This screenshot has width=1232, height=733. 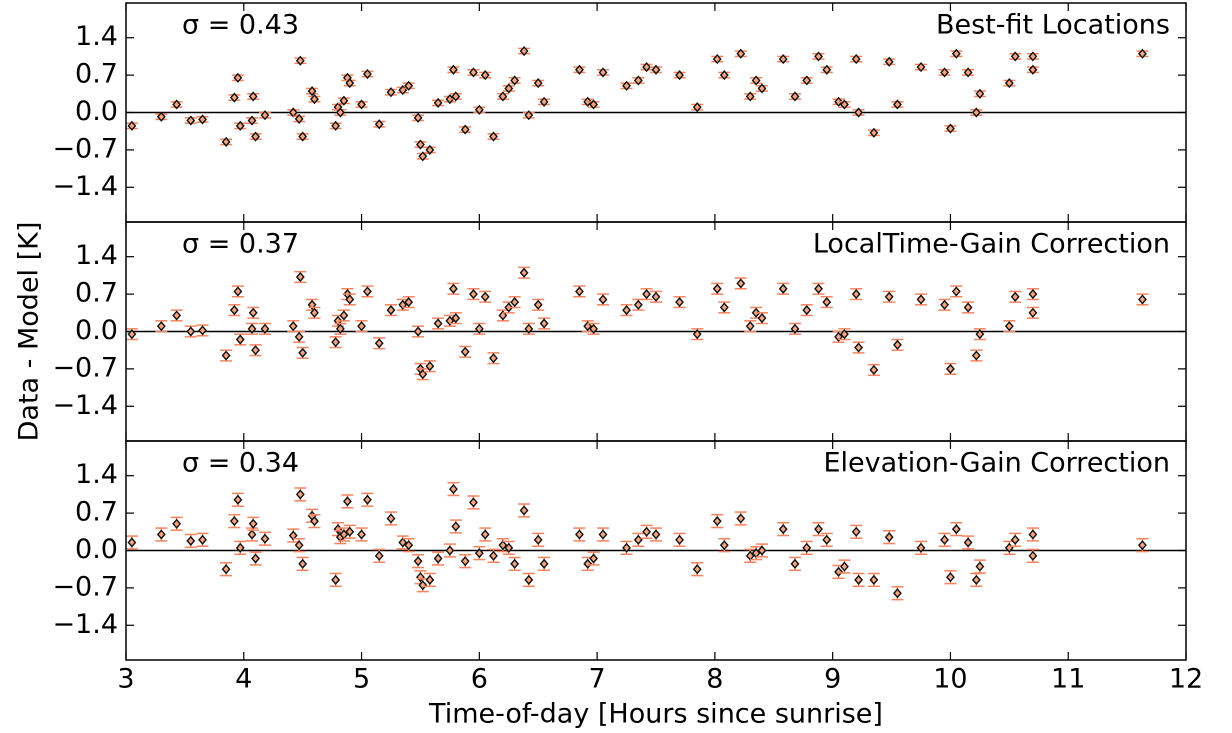 I want to click on x-tick-label: 3, so click(x=125, y=679).